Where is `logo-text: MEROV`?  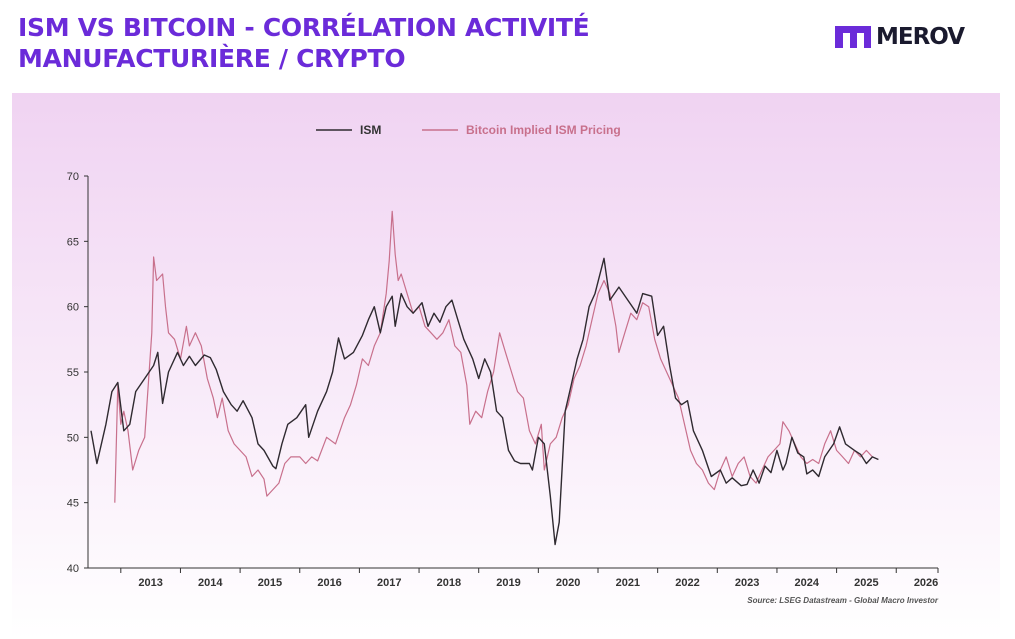
logo-text: MEROV is located at coordinates (920, 37).